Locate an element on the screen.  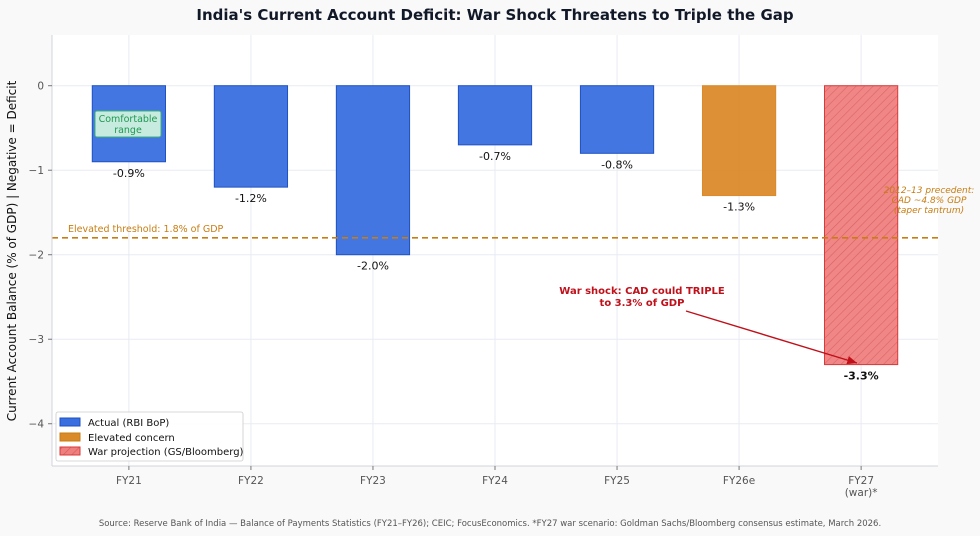
comfortable-range-line-2: range is located at coordinates (128, 130).